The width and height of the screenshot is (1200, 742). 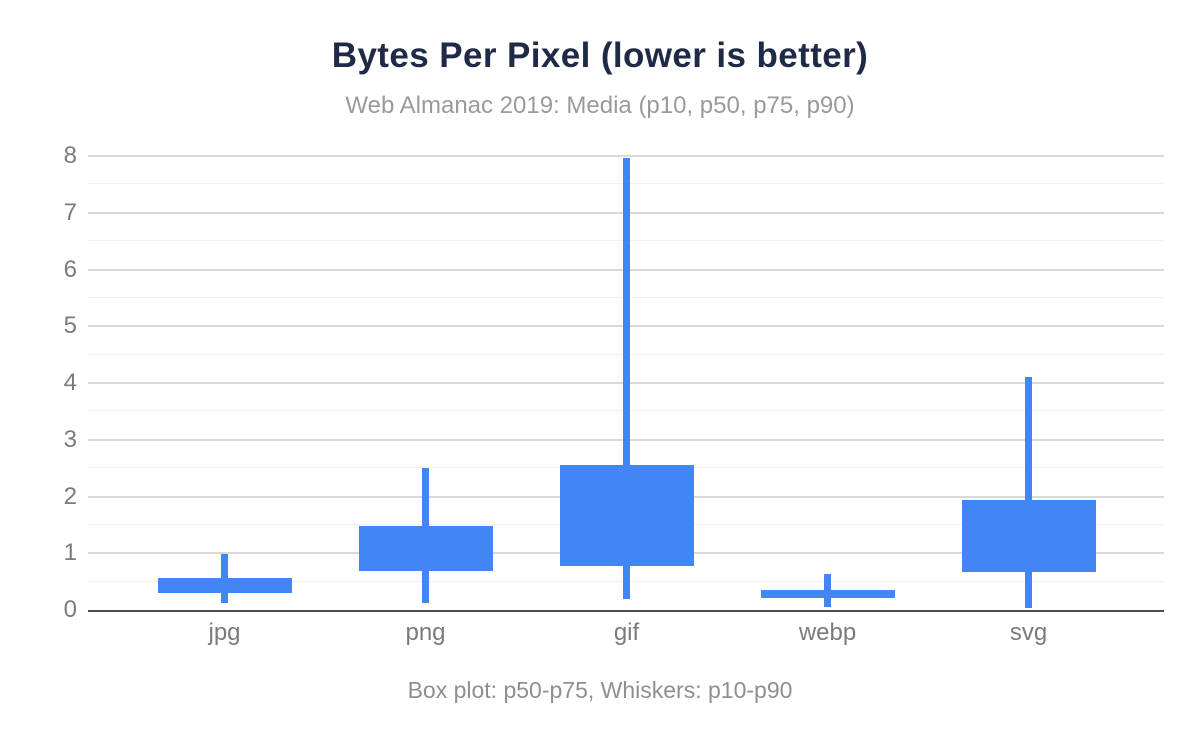 I want to click on x-tick-label-gif: gif, so click(x=626, y=632).